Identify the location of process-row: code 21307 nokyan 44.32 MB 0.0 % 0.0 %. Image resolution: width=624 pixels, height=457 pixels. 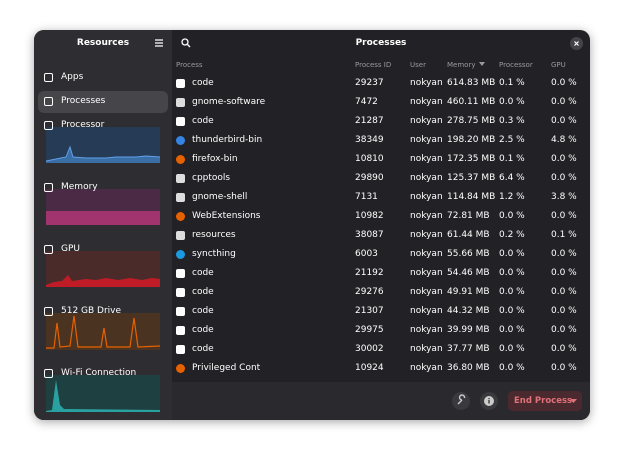
(381, 311).